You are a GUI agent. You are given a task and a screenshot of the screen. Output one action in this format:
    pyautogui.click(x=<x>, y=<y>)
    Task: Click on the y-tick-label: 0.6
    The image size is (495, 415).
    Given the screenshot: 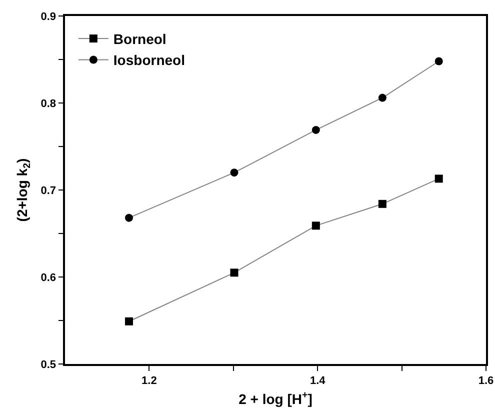 What is the action you would take?
    pyautogui.click(x=48, y=278)
    